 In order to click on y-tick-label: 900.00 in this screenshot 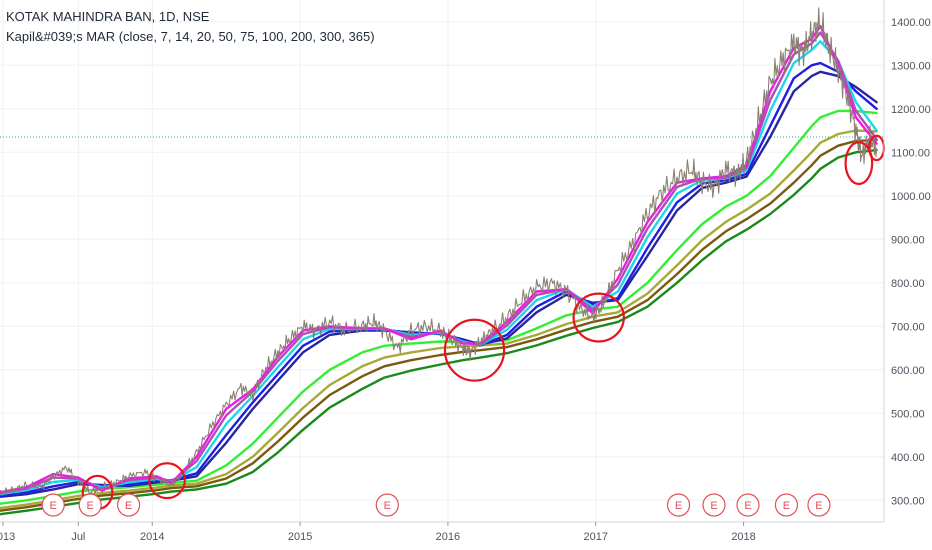, I will do `click(908, 240)`.